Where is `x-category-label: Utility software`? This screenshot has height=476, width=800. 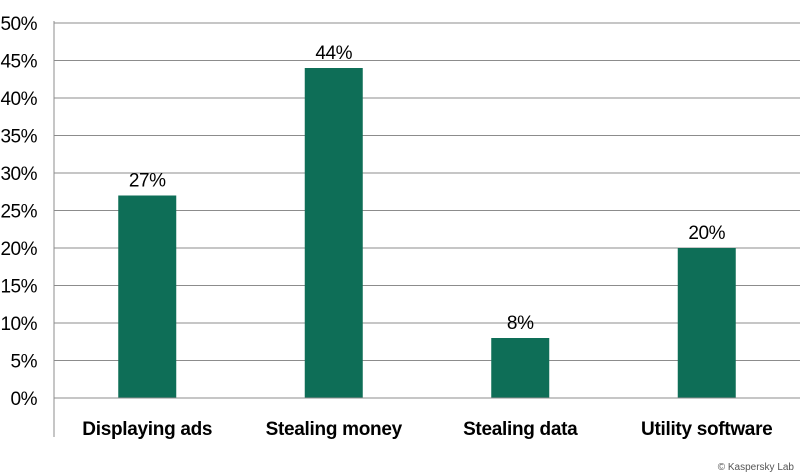 x-category-label: Utility software is located at coordinates (706, 429).